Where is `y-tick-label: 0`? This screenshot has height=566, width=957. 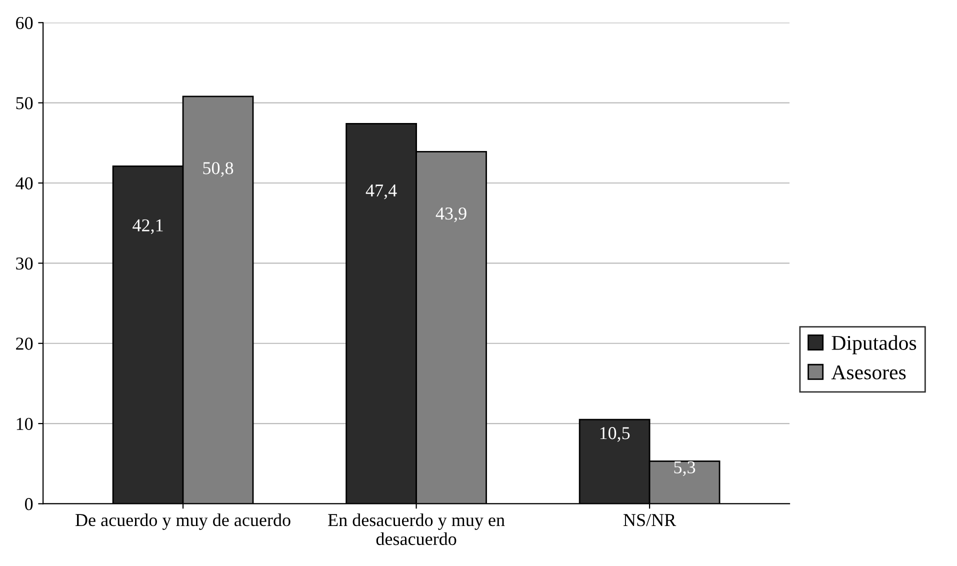
y-tick-label: 0 is located at coordinates (29, 504).